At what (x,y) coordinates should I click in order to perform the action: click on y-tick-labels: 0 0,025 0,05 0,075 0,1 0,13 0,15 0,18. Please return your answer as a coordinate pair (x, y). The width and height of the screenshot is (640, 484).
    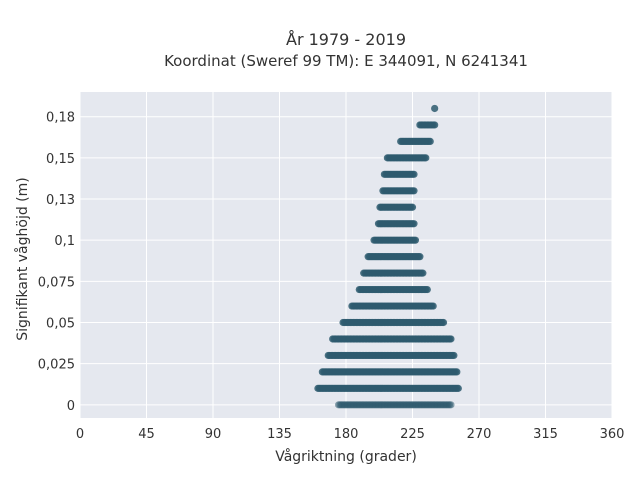
    Looking at the image, I should click on (56, 262).